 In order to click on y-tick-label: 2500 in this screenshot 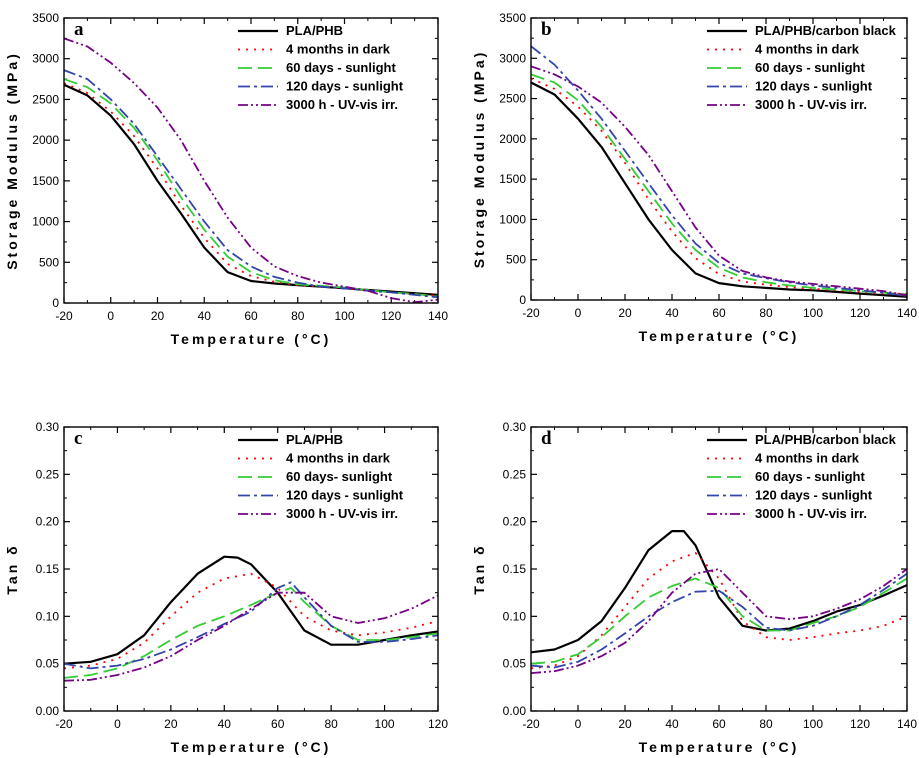, I will do `click(512, 99)`.